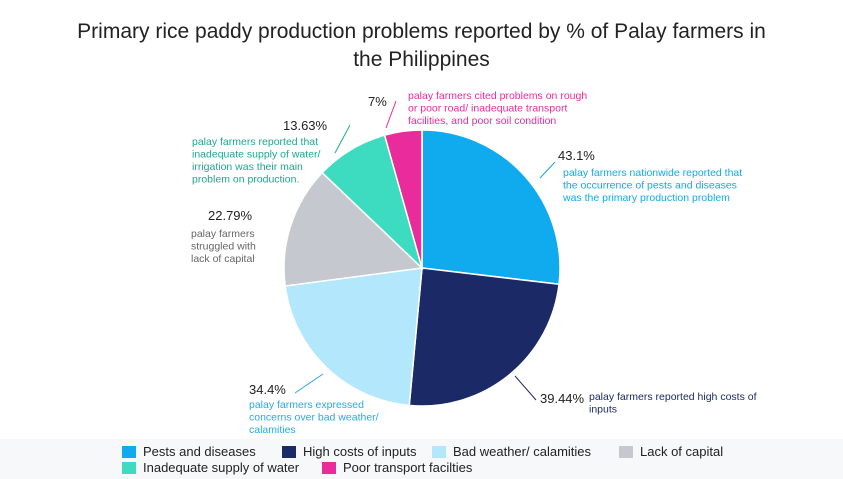 This screenshot has height=479, width=843. What do you see at coordinates (682, 451) in the screenshot?
I see `legend-label: Lack of capital` at bounding box center [682, 451].